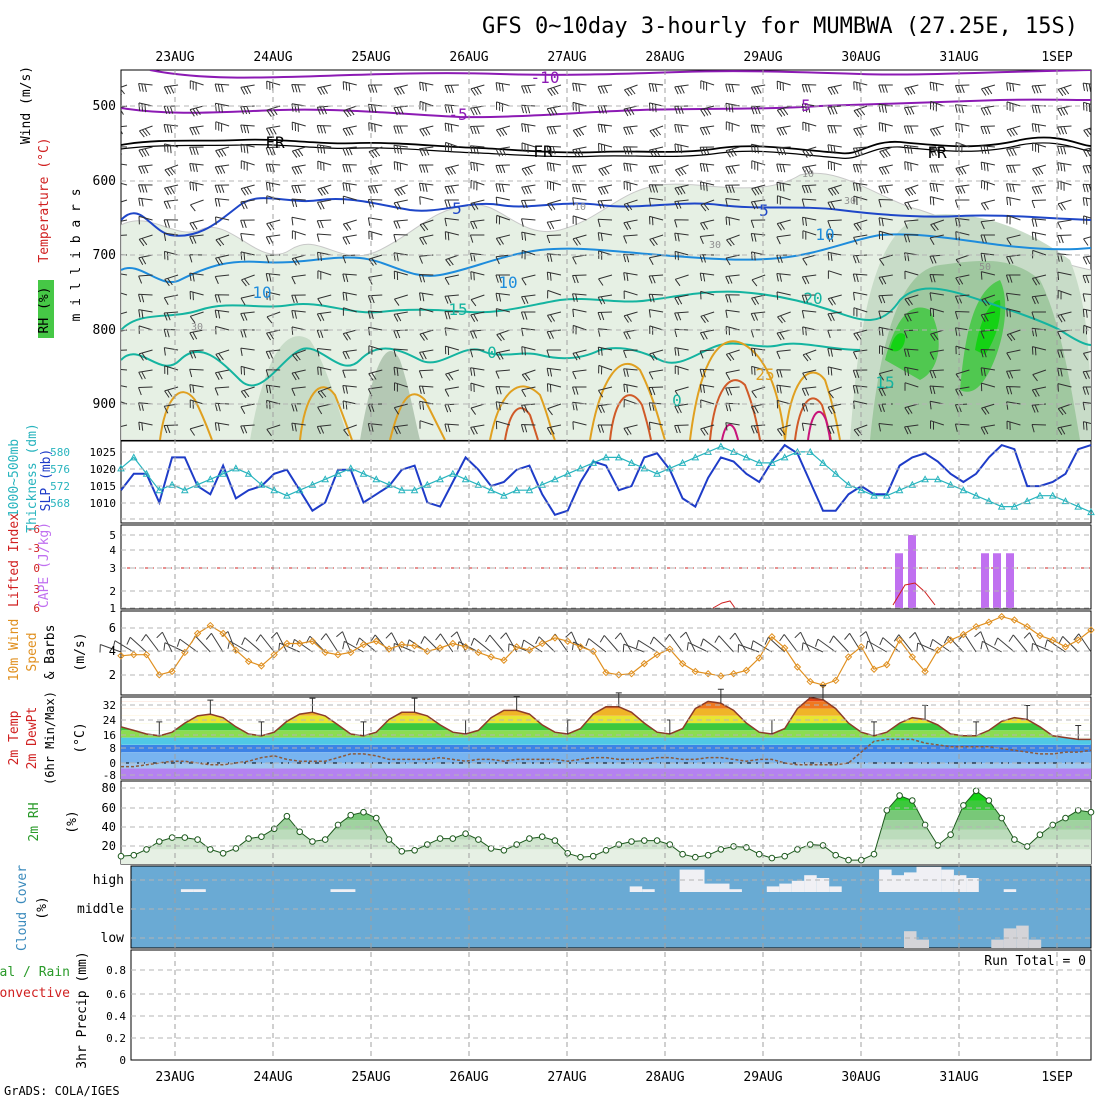 This screenshot has width=1100, height=1104. I want to click on temp-tick: 16, so click(109, 735).